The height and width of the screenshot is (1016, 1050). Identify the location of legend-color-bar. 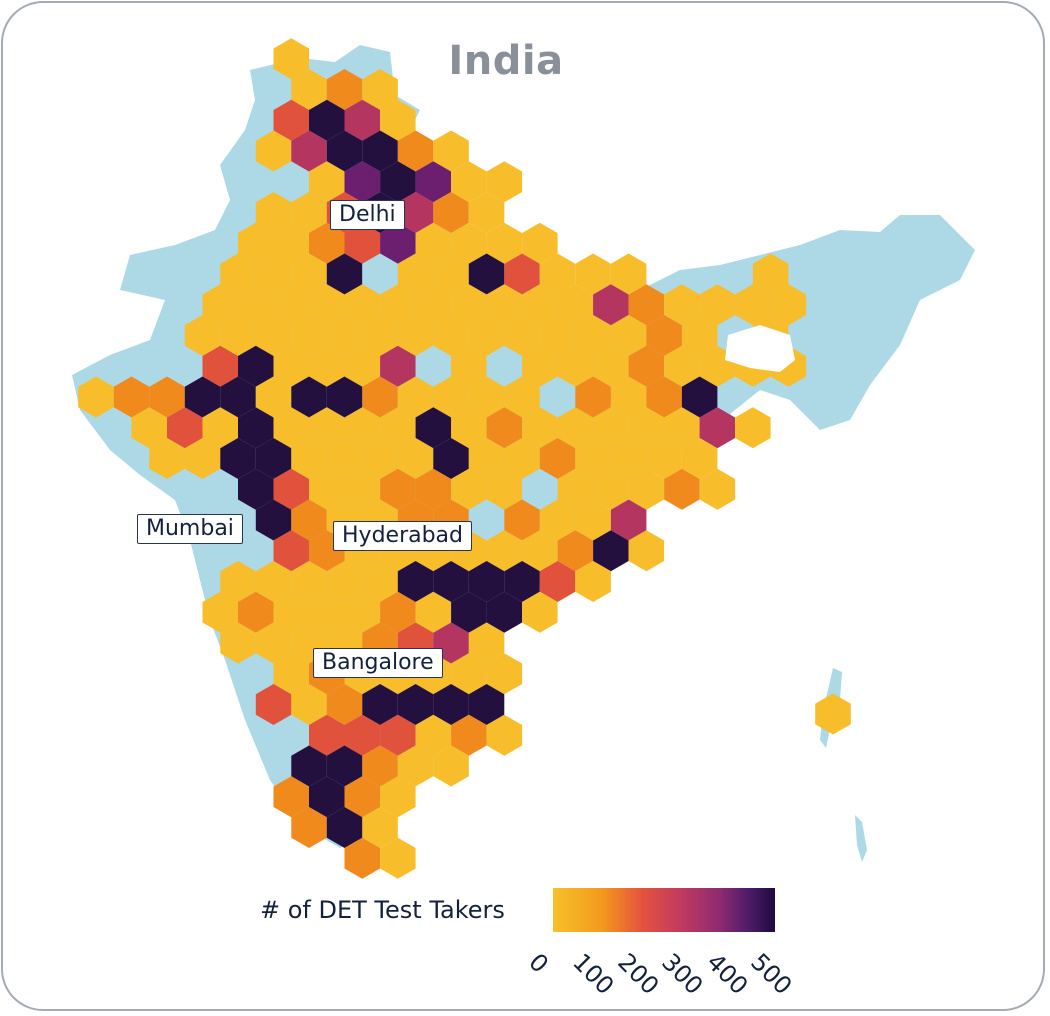
(664, 910).